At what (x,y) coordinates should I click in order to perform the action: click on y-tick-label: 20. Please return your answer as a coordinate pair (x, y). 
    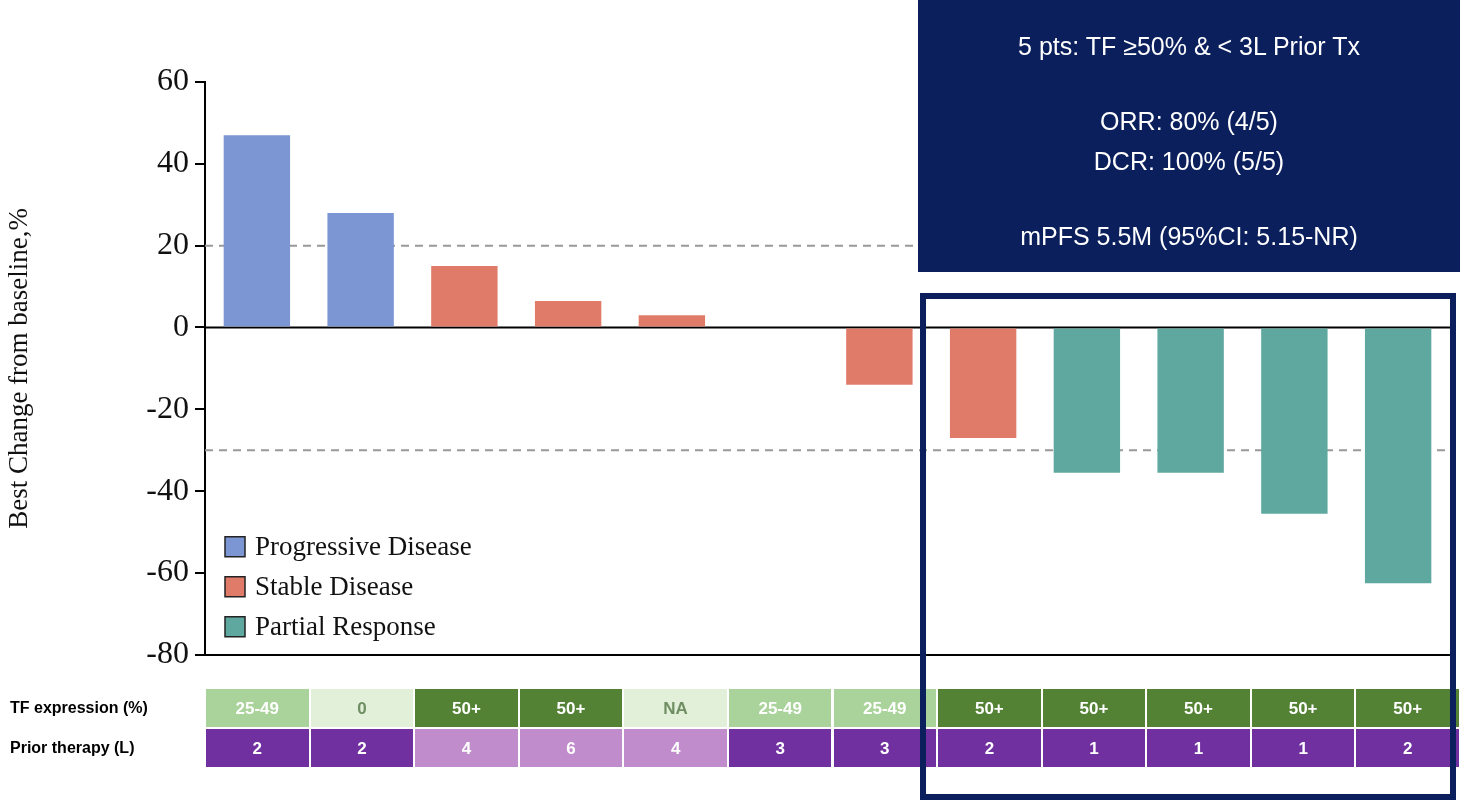
    Looking at the image, I should click on (173, 243).